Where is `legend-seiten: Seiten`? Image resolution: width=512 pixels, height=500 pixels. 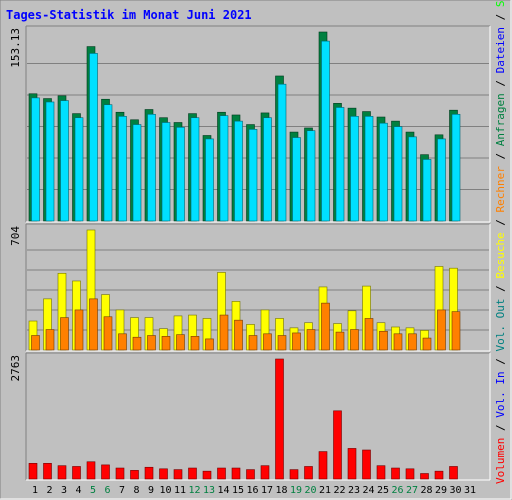
legend-seiten: Seiten is located at coordinates (500, 7).